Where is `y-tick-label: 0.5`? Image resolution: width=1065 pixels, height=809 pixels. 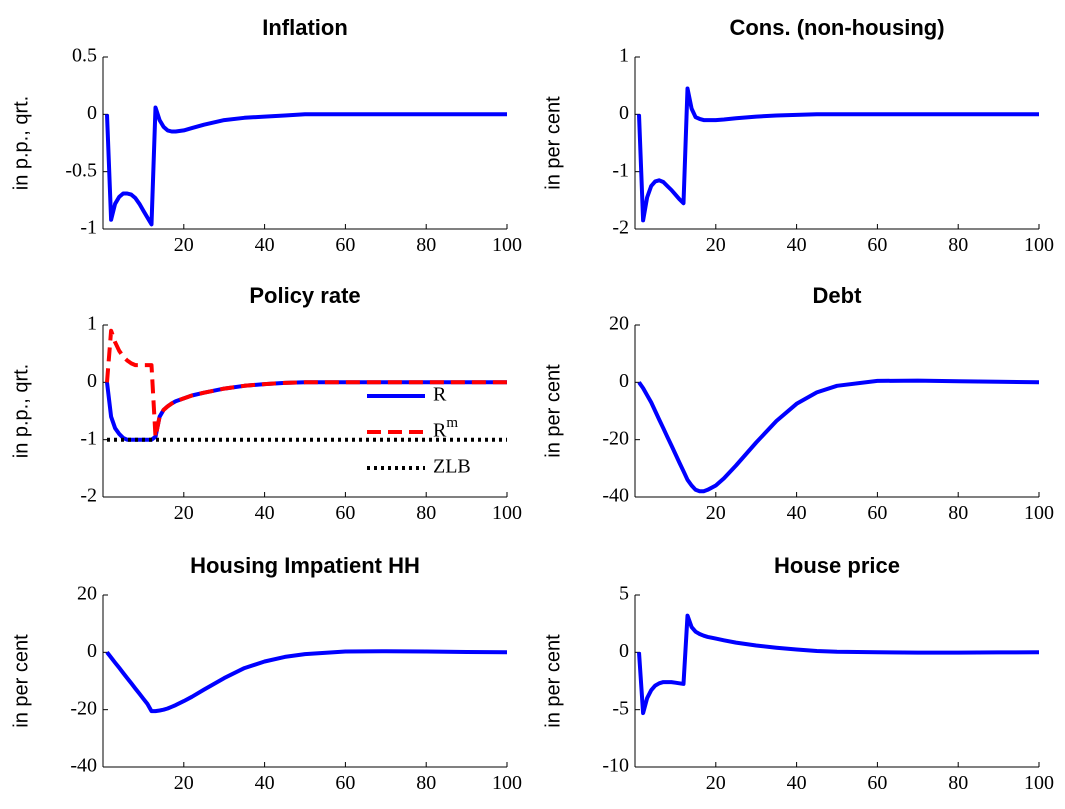 y-tick-label: 0.5 is located at coordinates (84, 56).